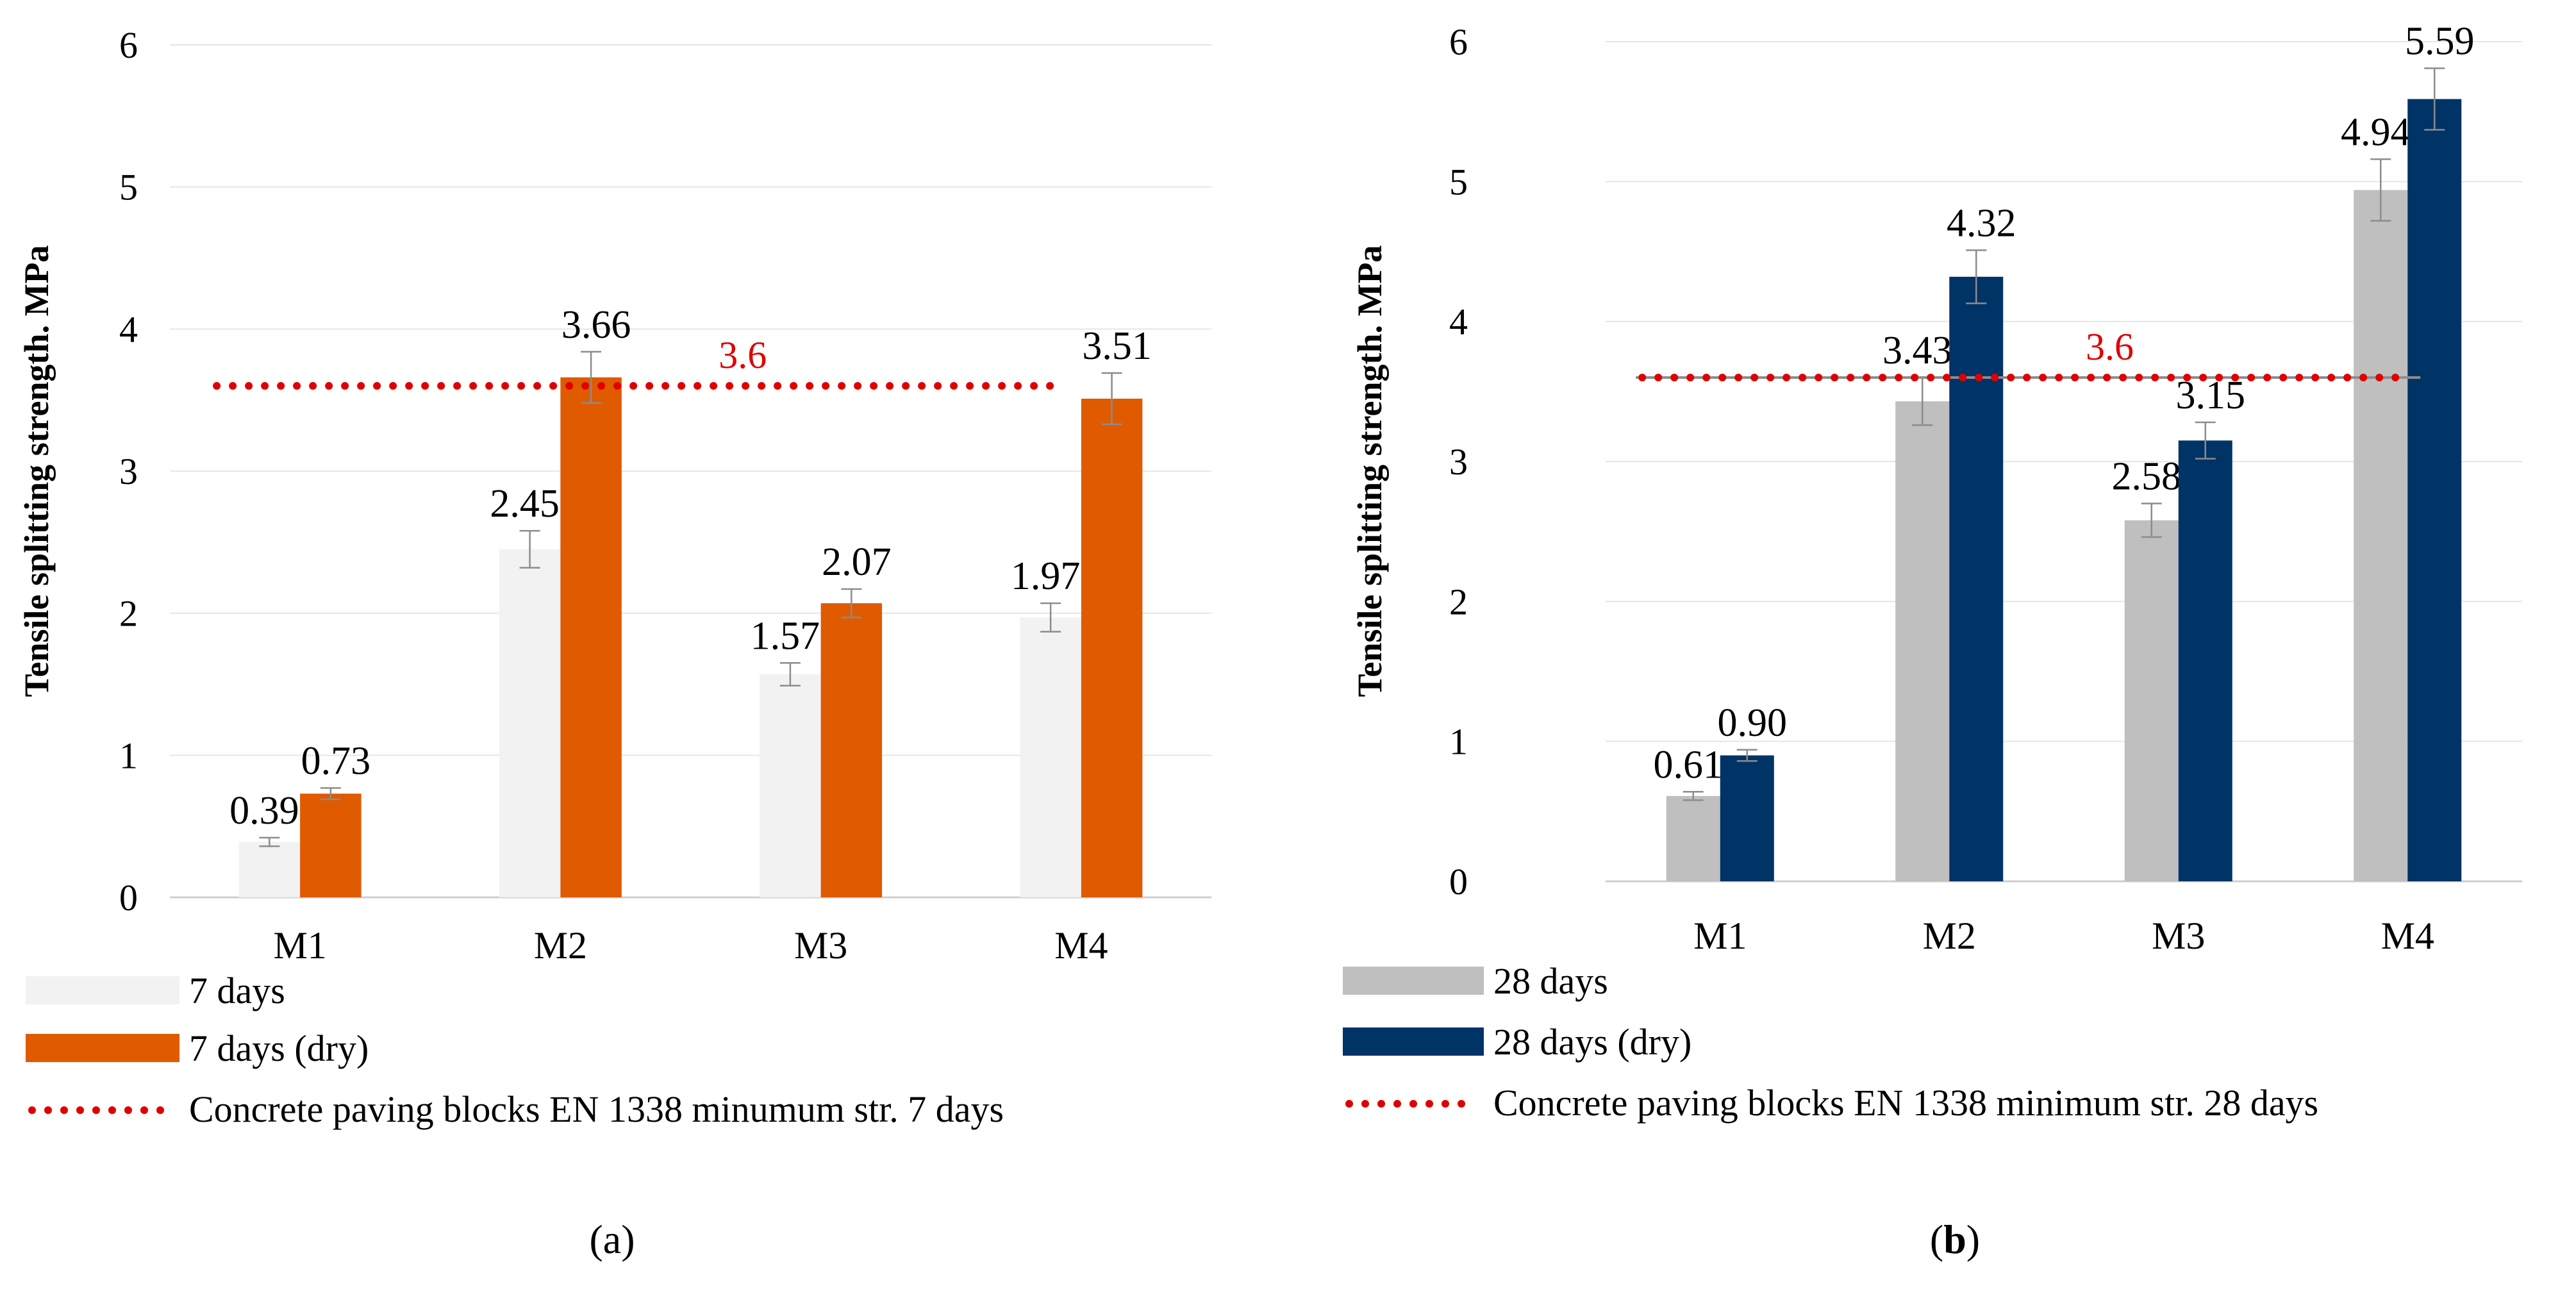  I want to click on data-label: 0.73, so click(336, 761).